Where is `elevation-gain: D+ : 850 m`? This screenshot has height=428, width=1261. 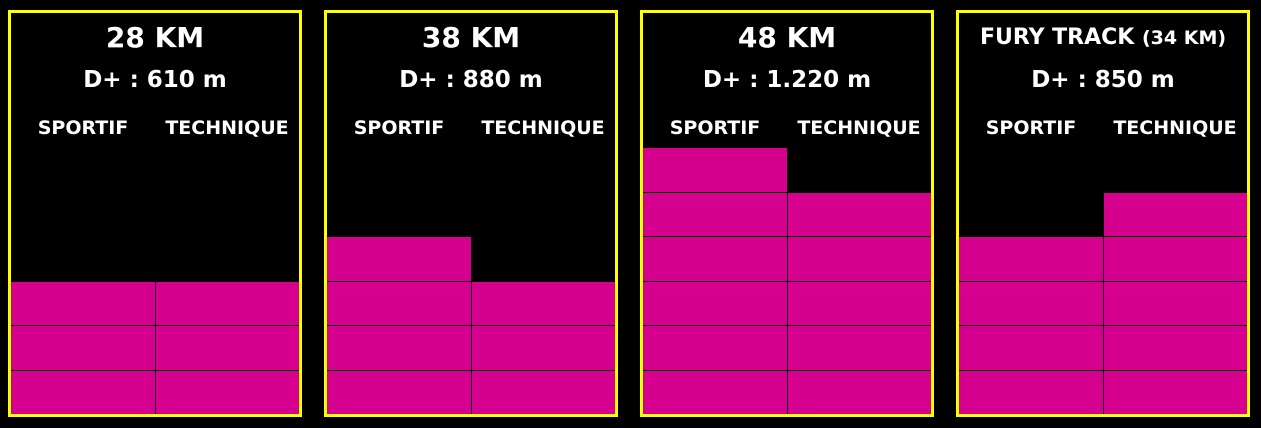 elevation-gain: D+ : 850 m is located at coordinates (1103, 80).